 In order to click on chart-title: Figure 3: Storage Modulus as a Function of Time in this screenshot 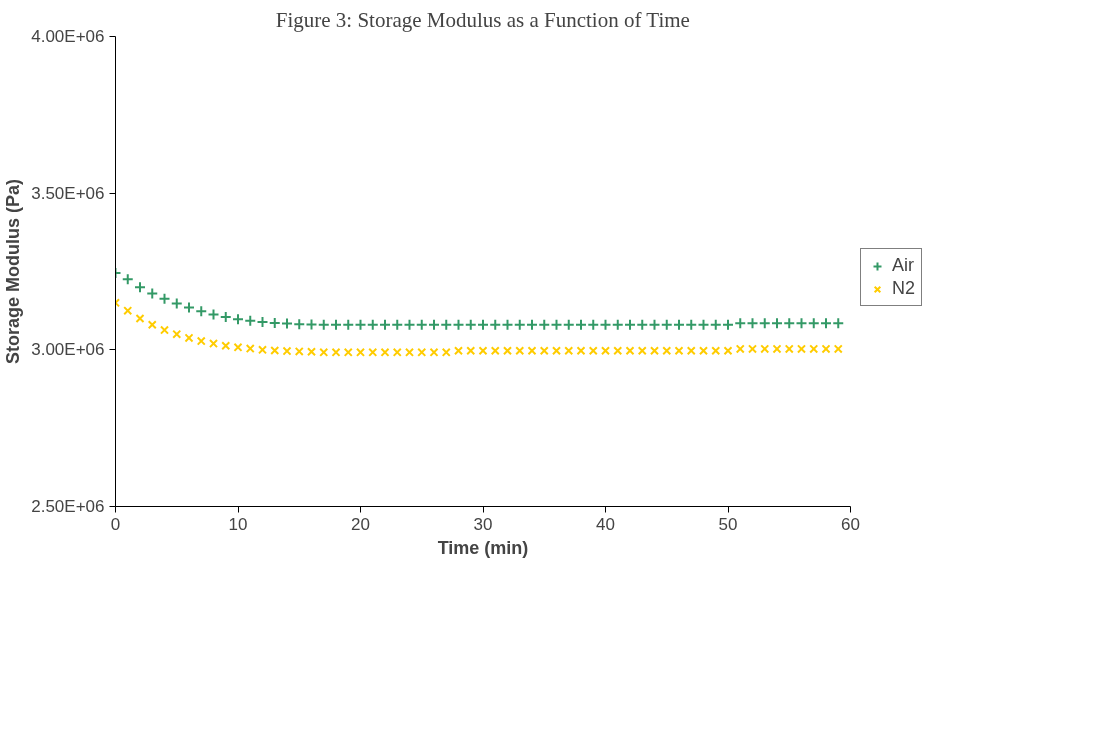, I will do `click(482, 19)`.